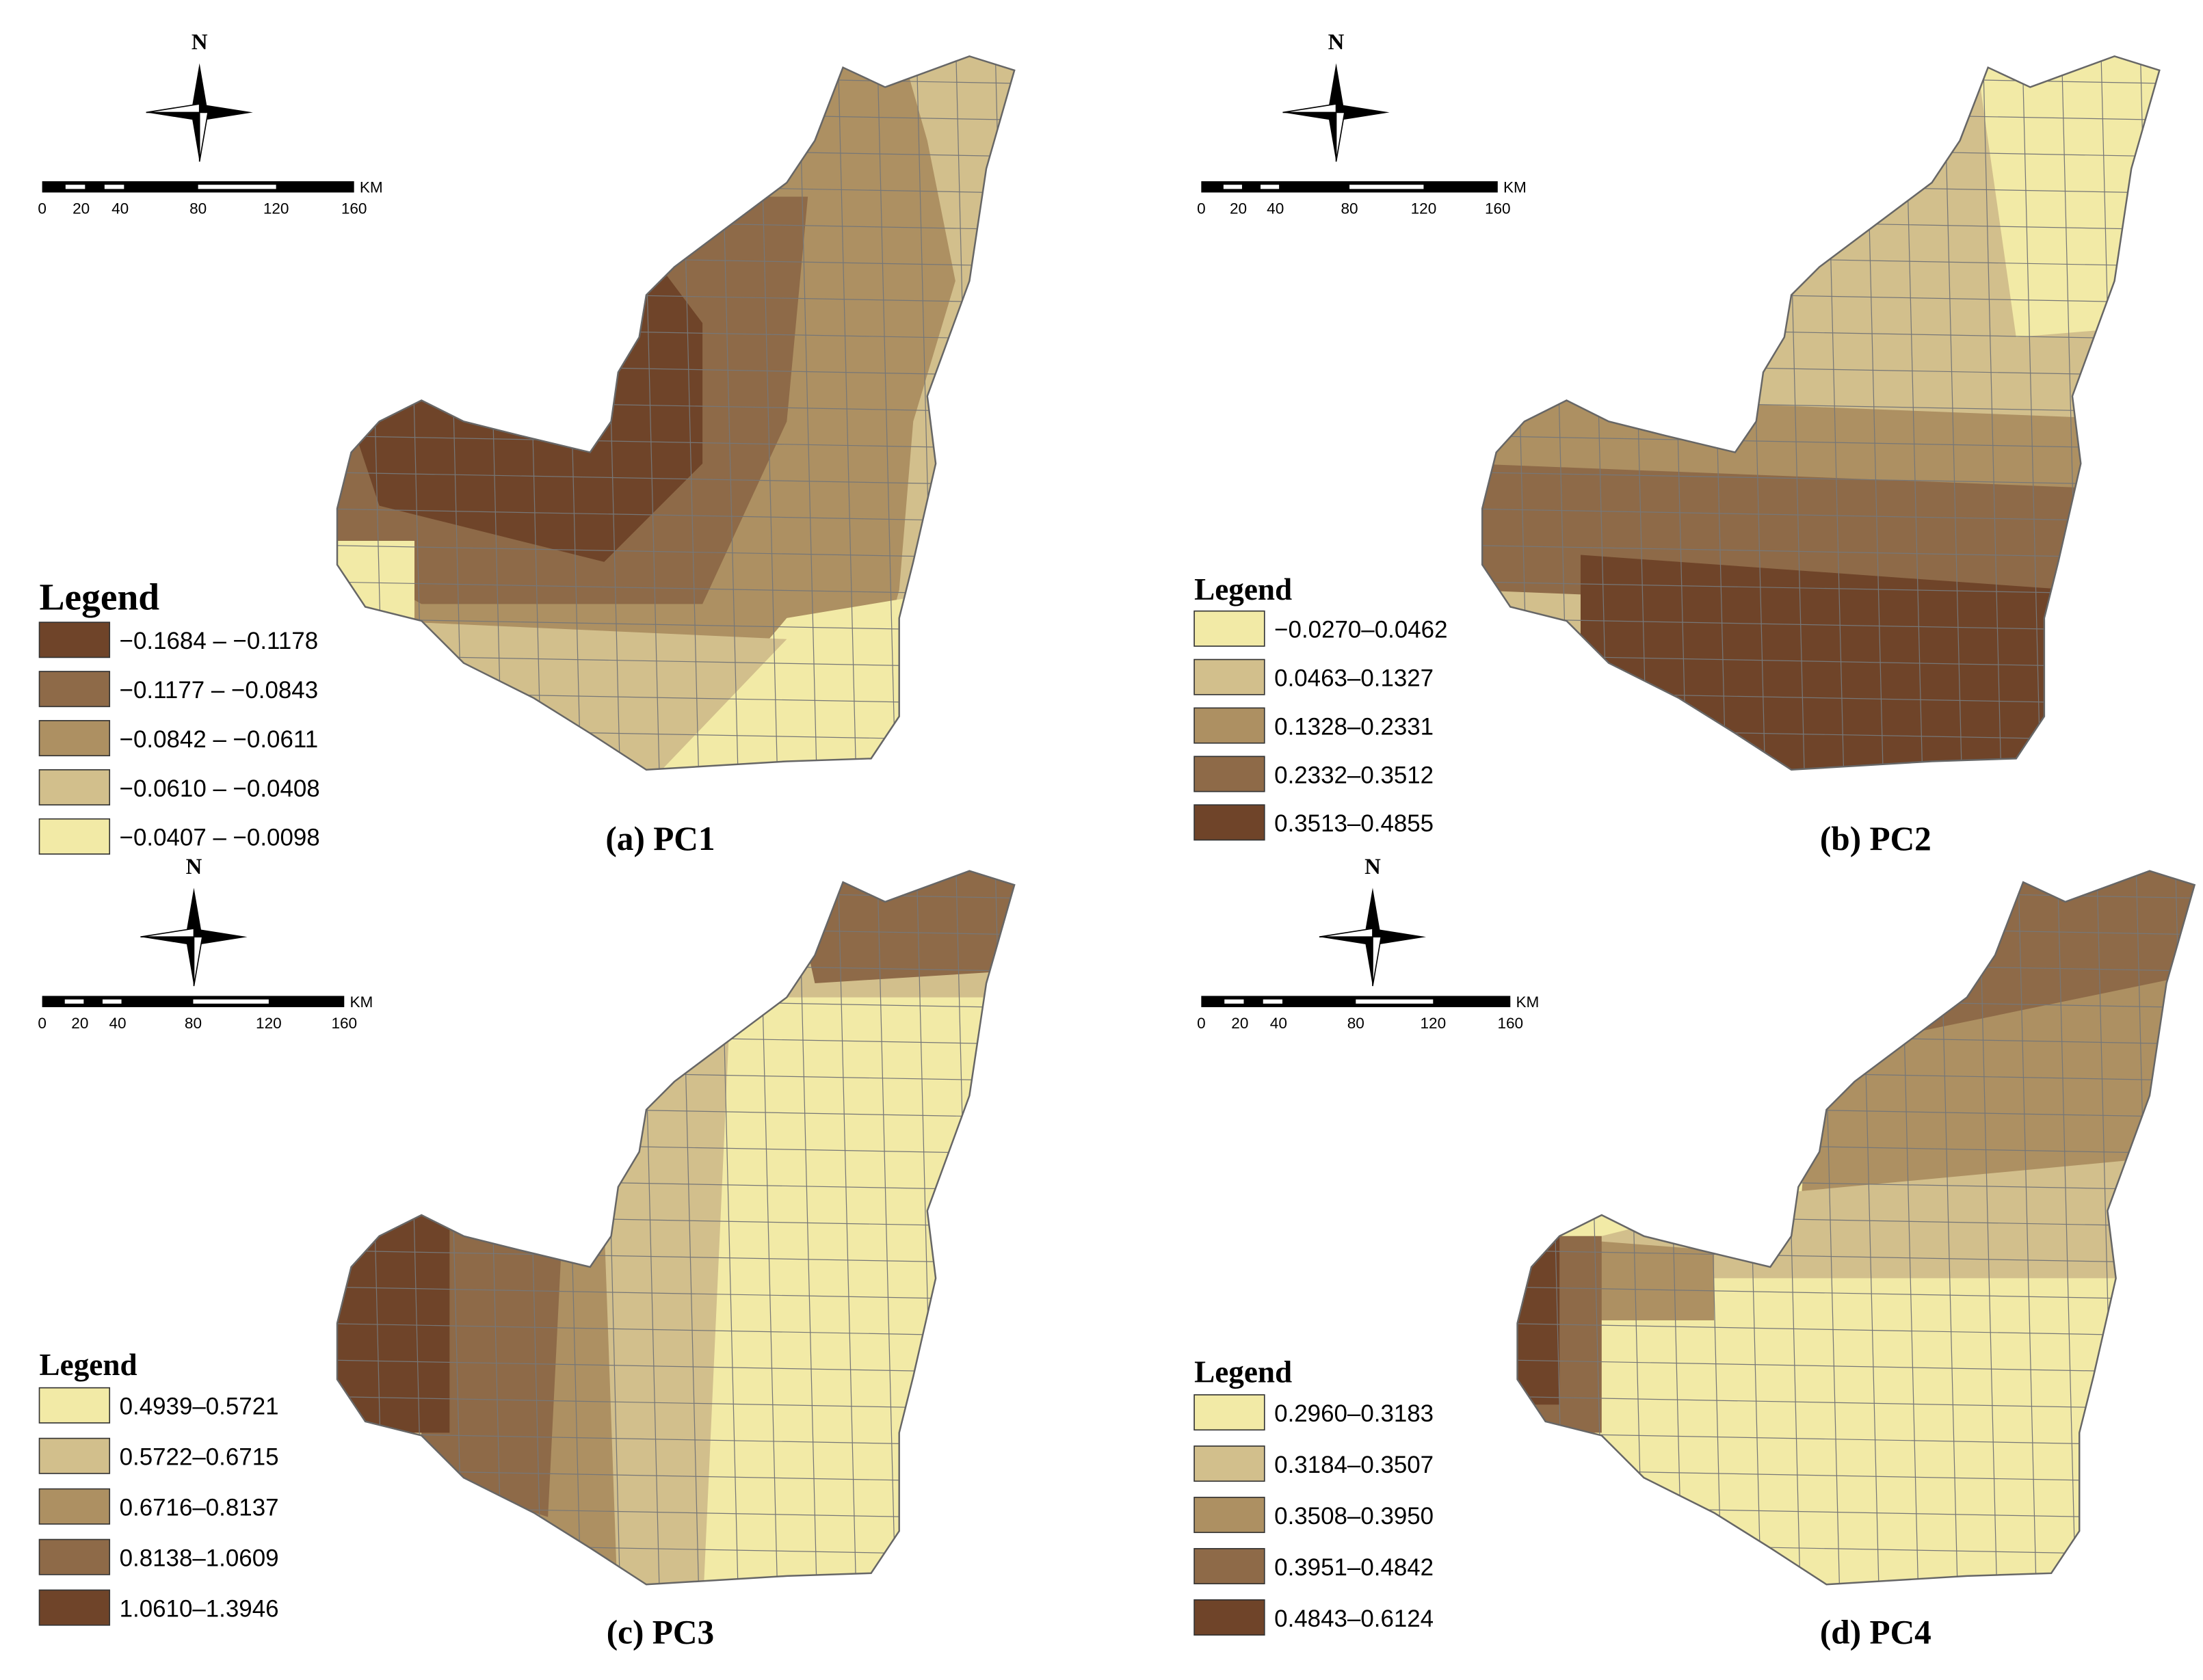 Image resolution: width=2203 pixels, height=1680 pixels. I want to click on caption: (a) PC1, so click(660, 838).